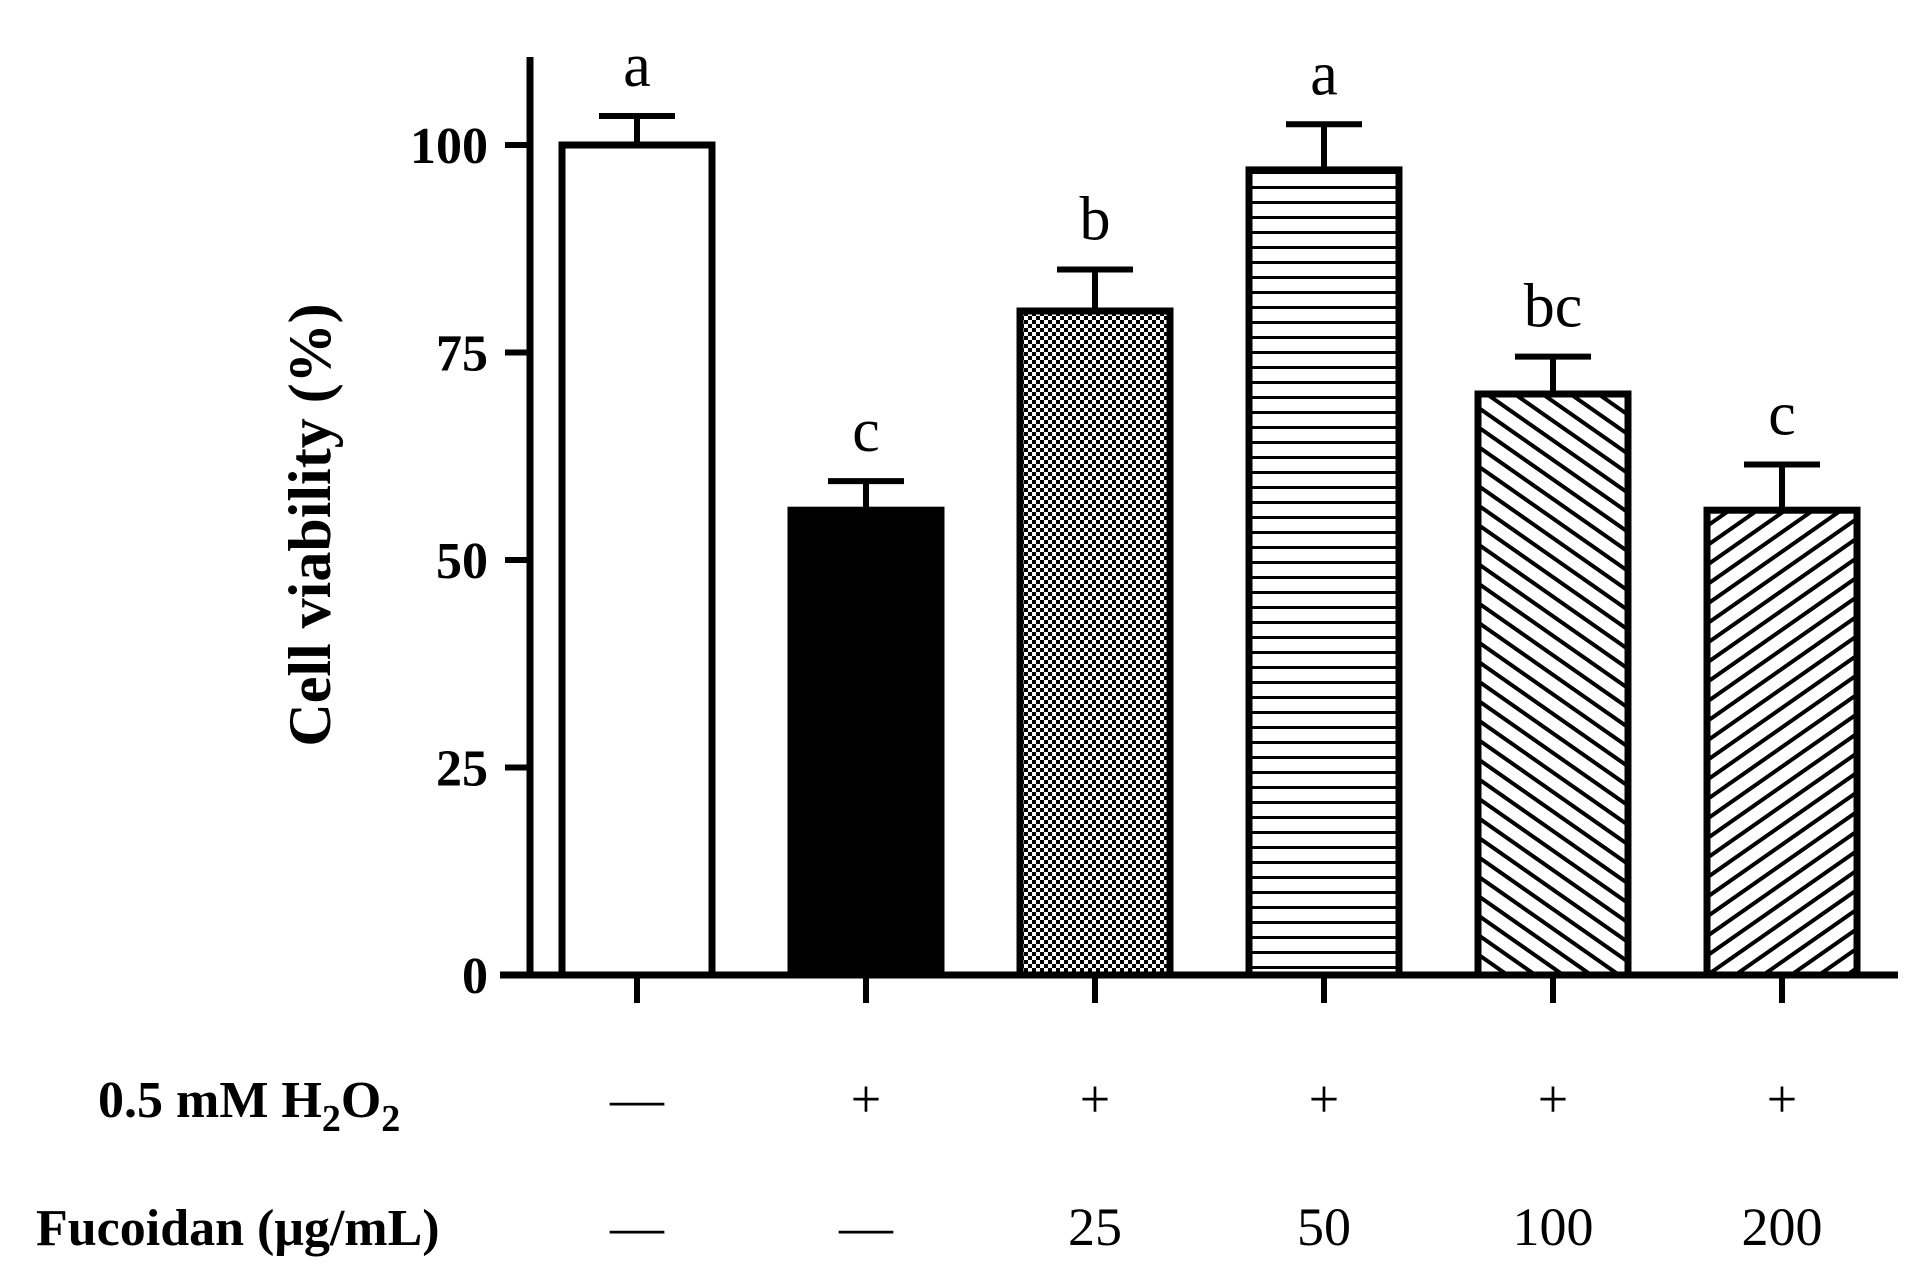  I want to click on h2o2-value-4: +, so click(1324, 1099).